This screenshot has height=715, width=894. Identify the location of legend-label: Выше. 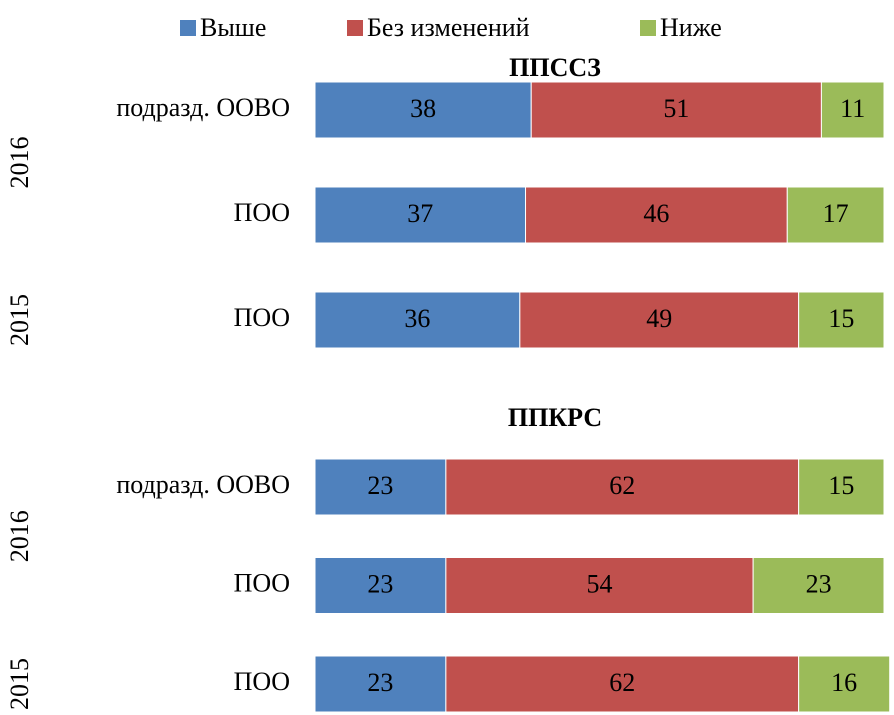
(233, 27).